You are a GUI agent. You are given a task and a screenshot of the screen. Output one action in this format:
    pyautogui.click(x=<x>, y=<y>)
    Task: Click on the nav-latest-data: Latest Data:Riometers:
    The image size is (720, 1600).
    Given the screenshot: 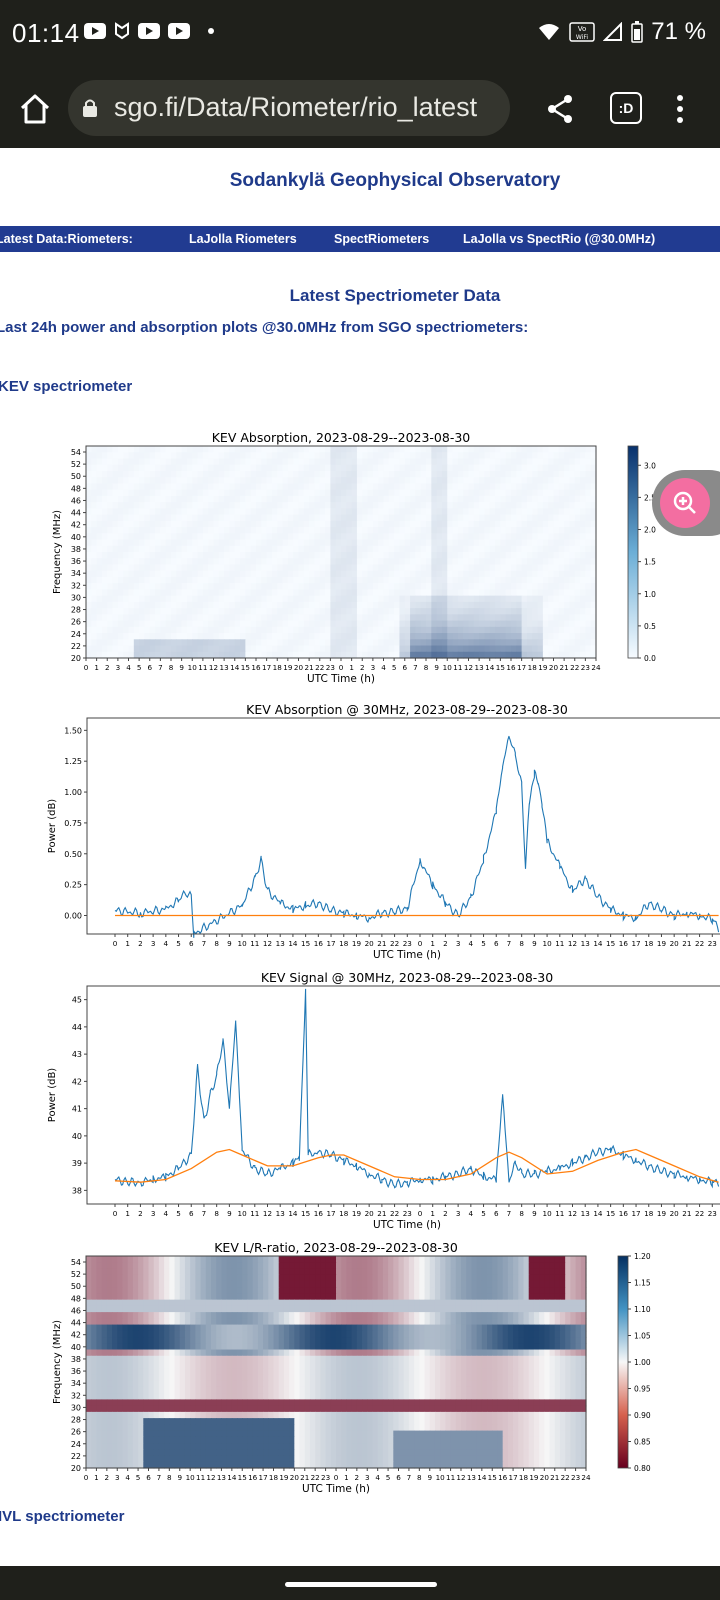 What is the action you would take?
    pyautogui.click(x=66, y=239)
    